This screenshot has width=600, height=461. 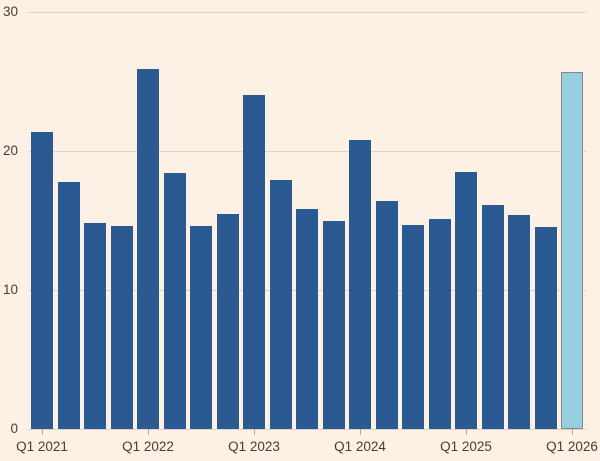 What do you see at coordinates (148, 432) in the screenshot?
I see `x-axis-tick-q1-2022` at bounding box center [148, 432].